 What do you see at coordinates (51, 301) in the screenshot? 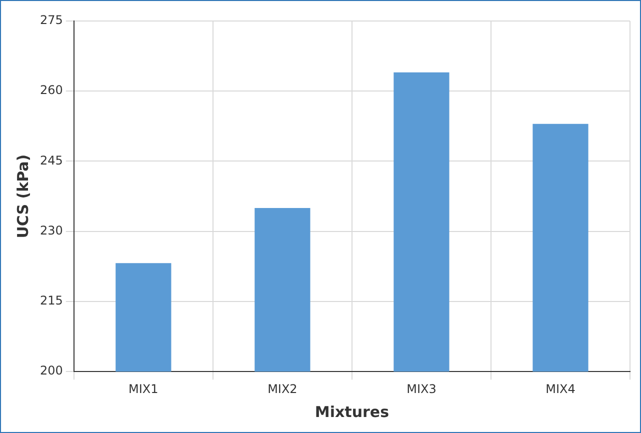
I see `y-tick-label: 215` at bounding box center [51, 301].